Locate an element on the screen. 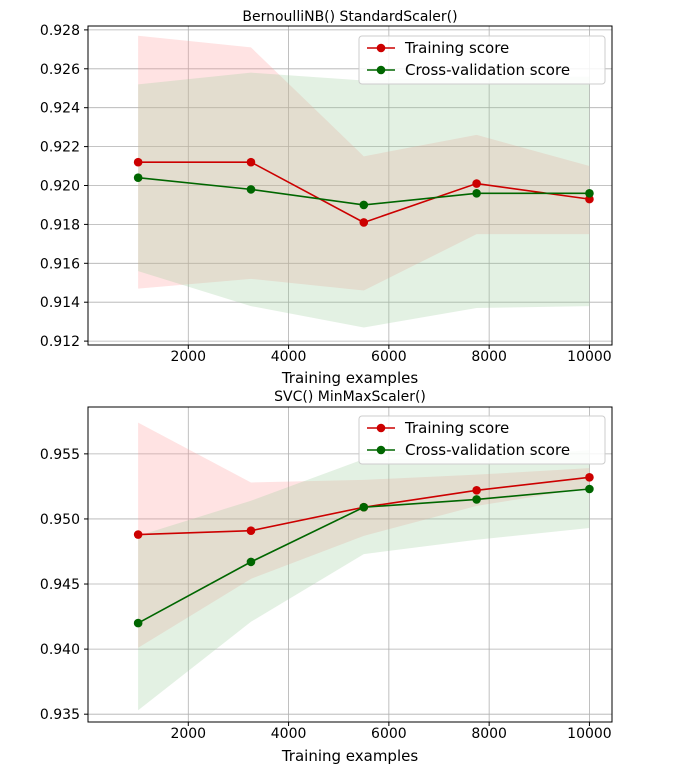 This screenshot has height=771, width=680. y-tick-label: 0.950 is located at coordinates (60, 520).